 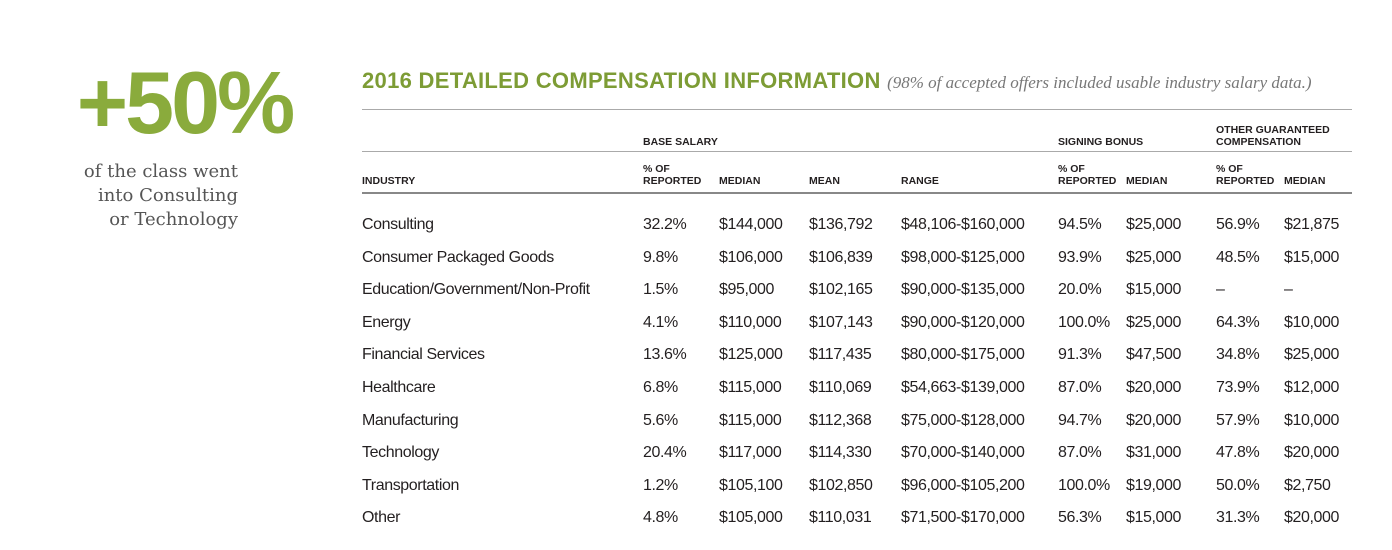 What do you see at coordinates (173, 219) in the screenshot?
I see `caption-line: or Technology` at bounding box center [173, 219].